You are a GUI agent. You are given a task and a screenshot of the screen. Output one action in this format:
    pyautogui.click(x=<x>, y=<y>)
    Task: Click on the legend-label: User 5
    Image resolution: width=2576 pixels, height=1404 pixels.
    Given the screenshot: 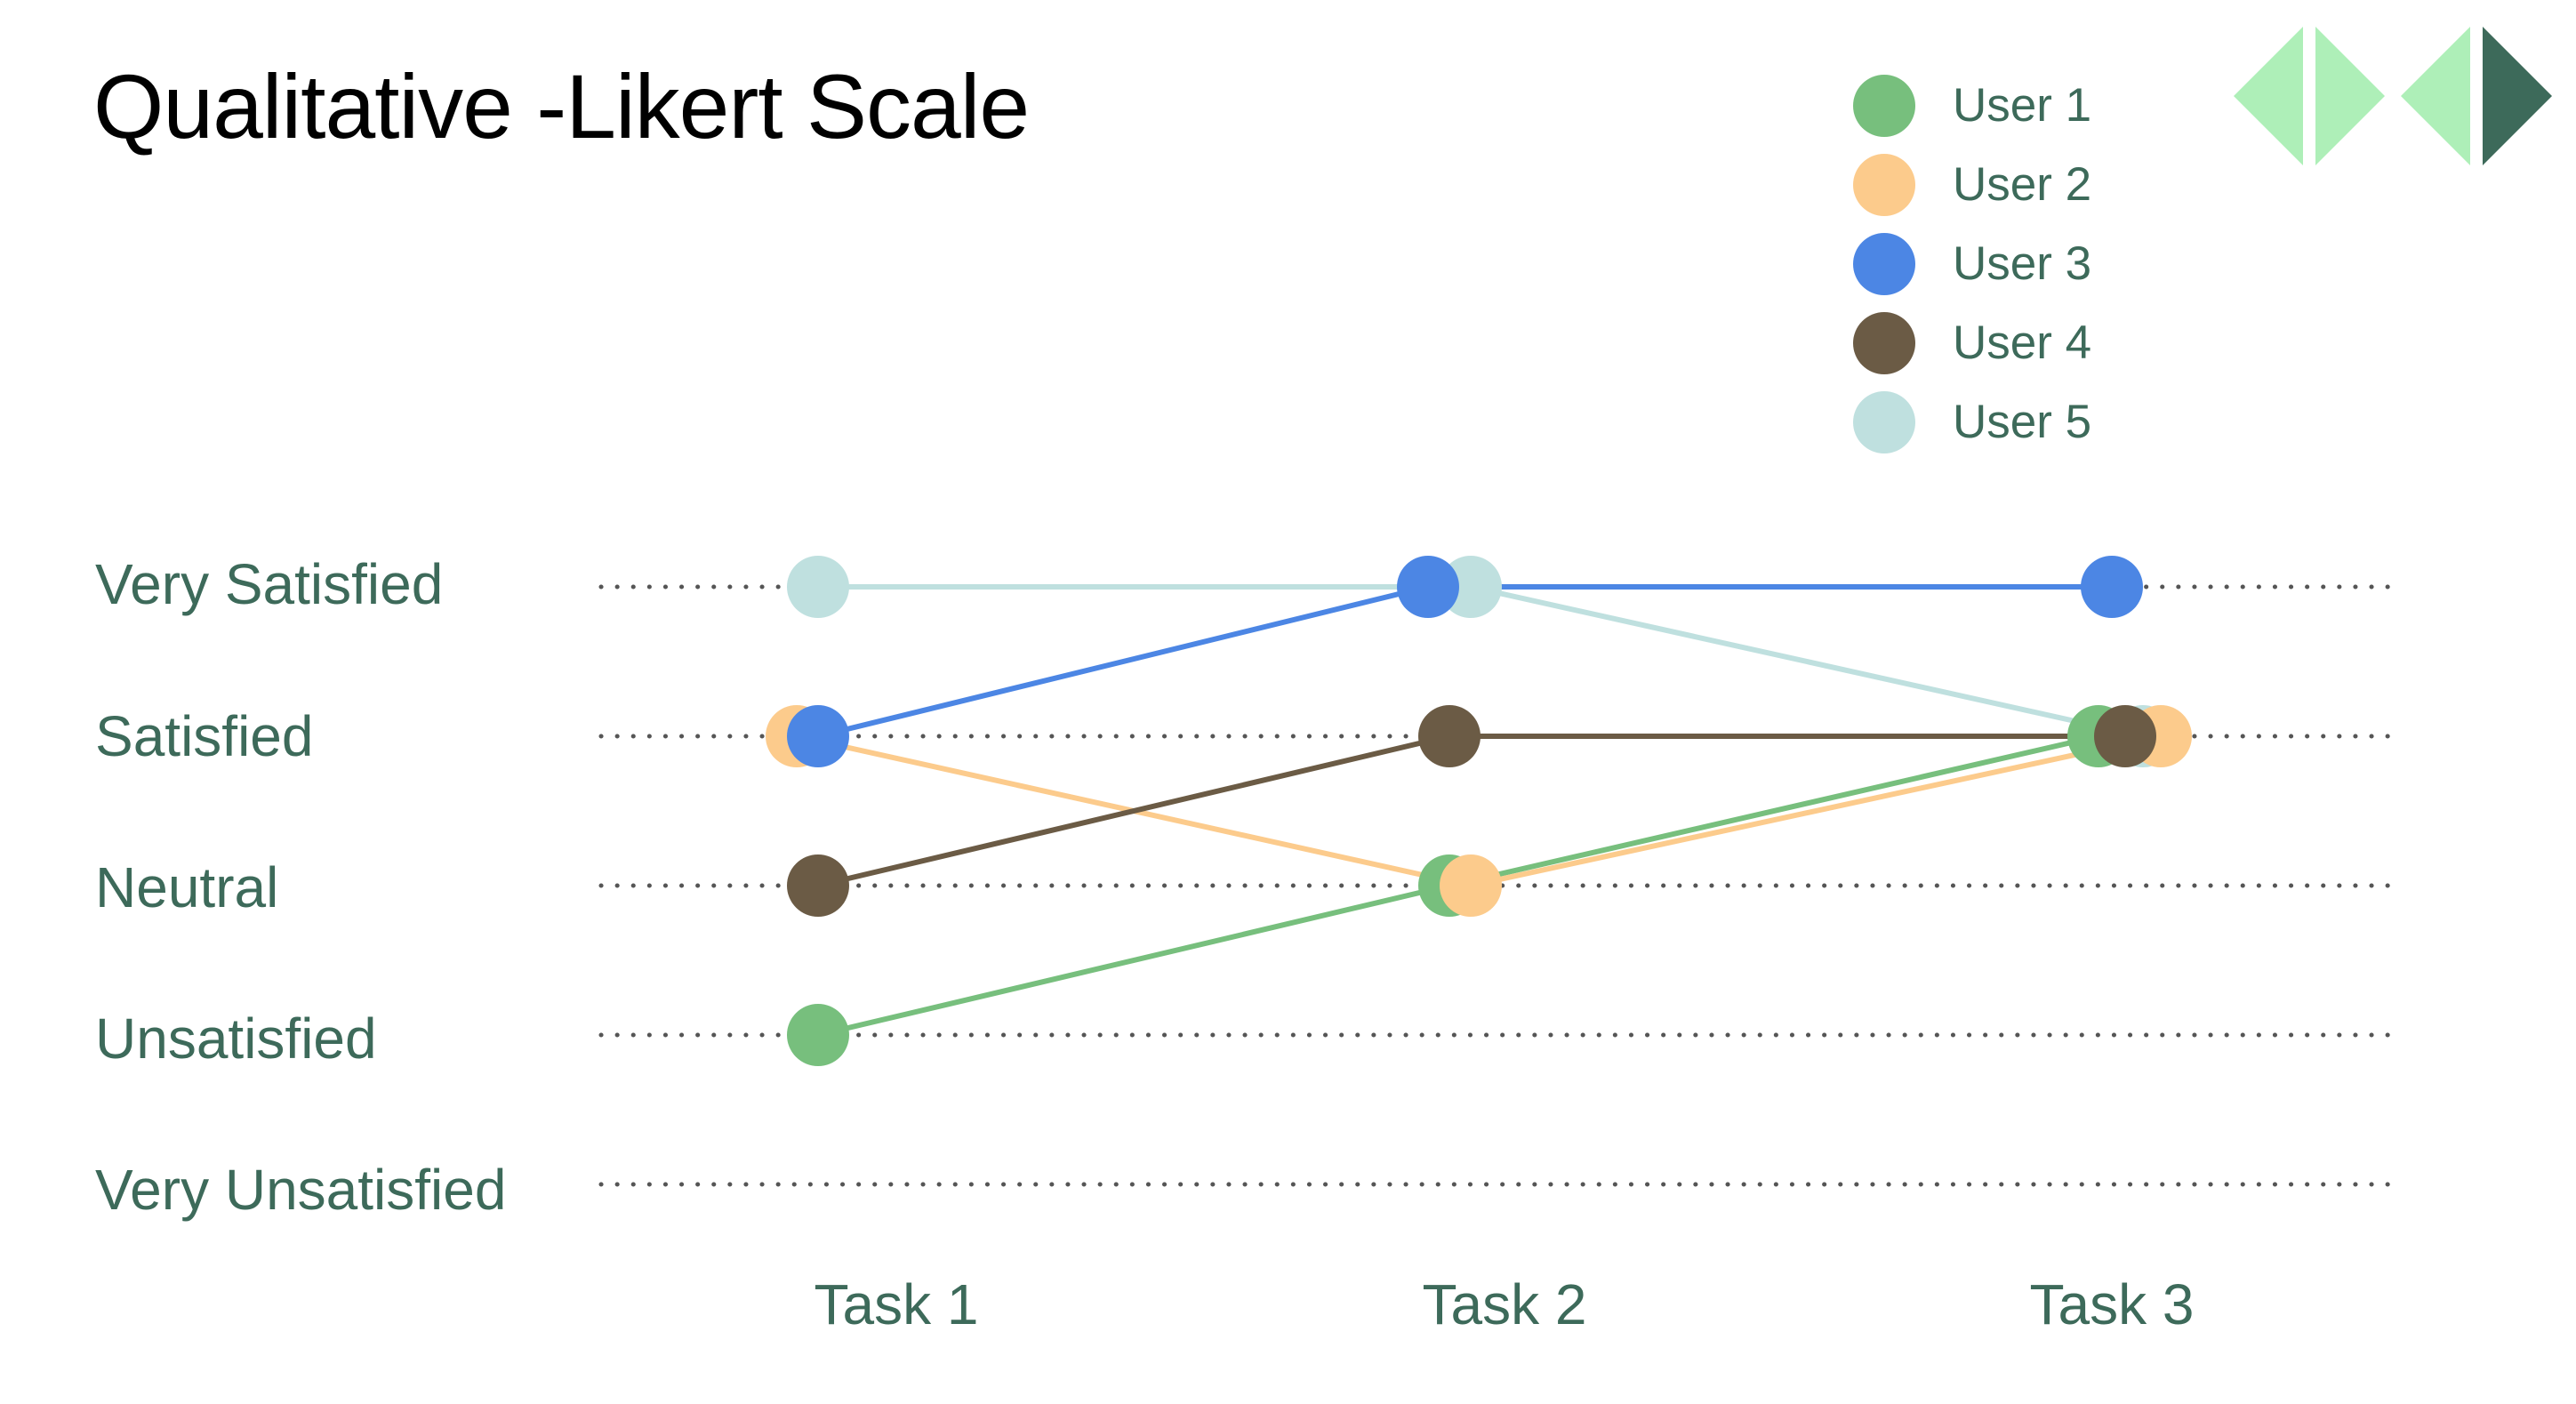 What is the action you would take?
    pyautogui.click(x=2022, y=422)
    